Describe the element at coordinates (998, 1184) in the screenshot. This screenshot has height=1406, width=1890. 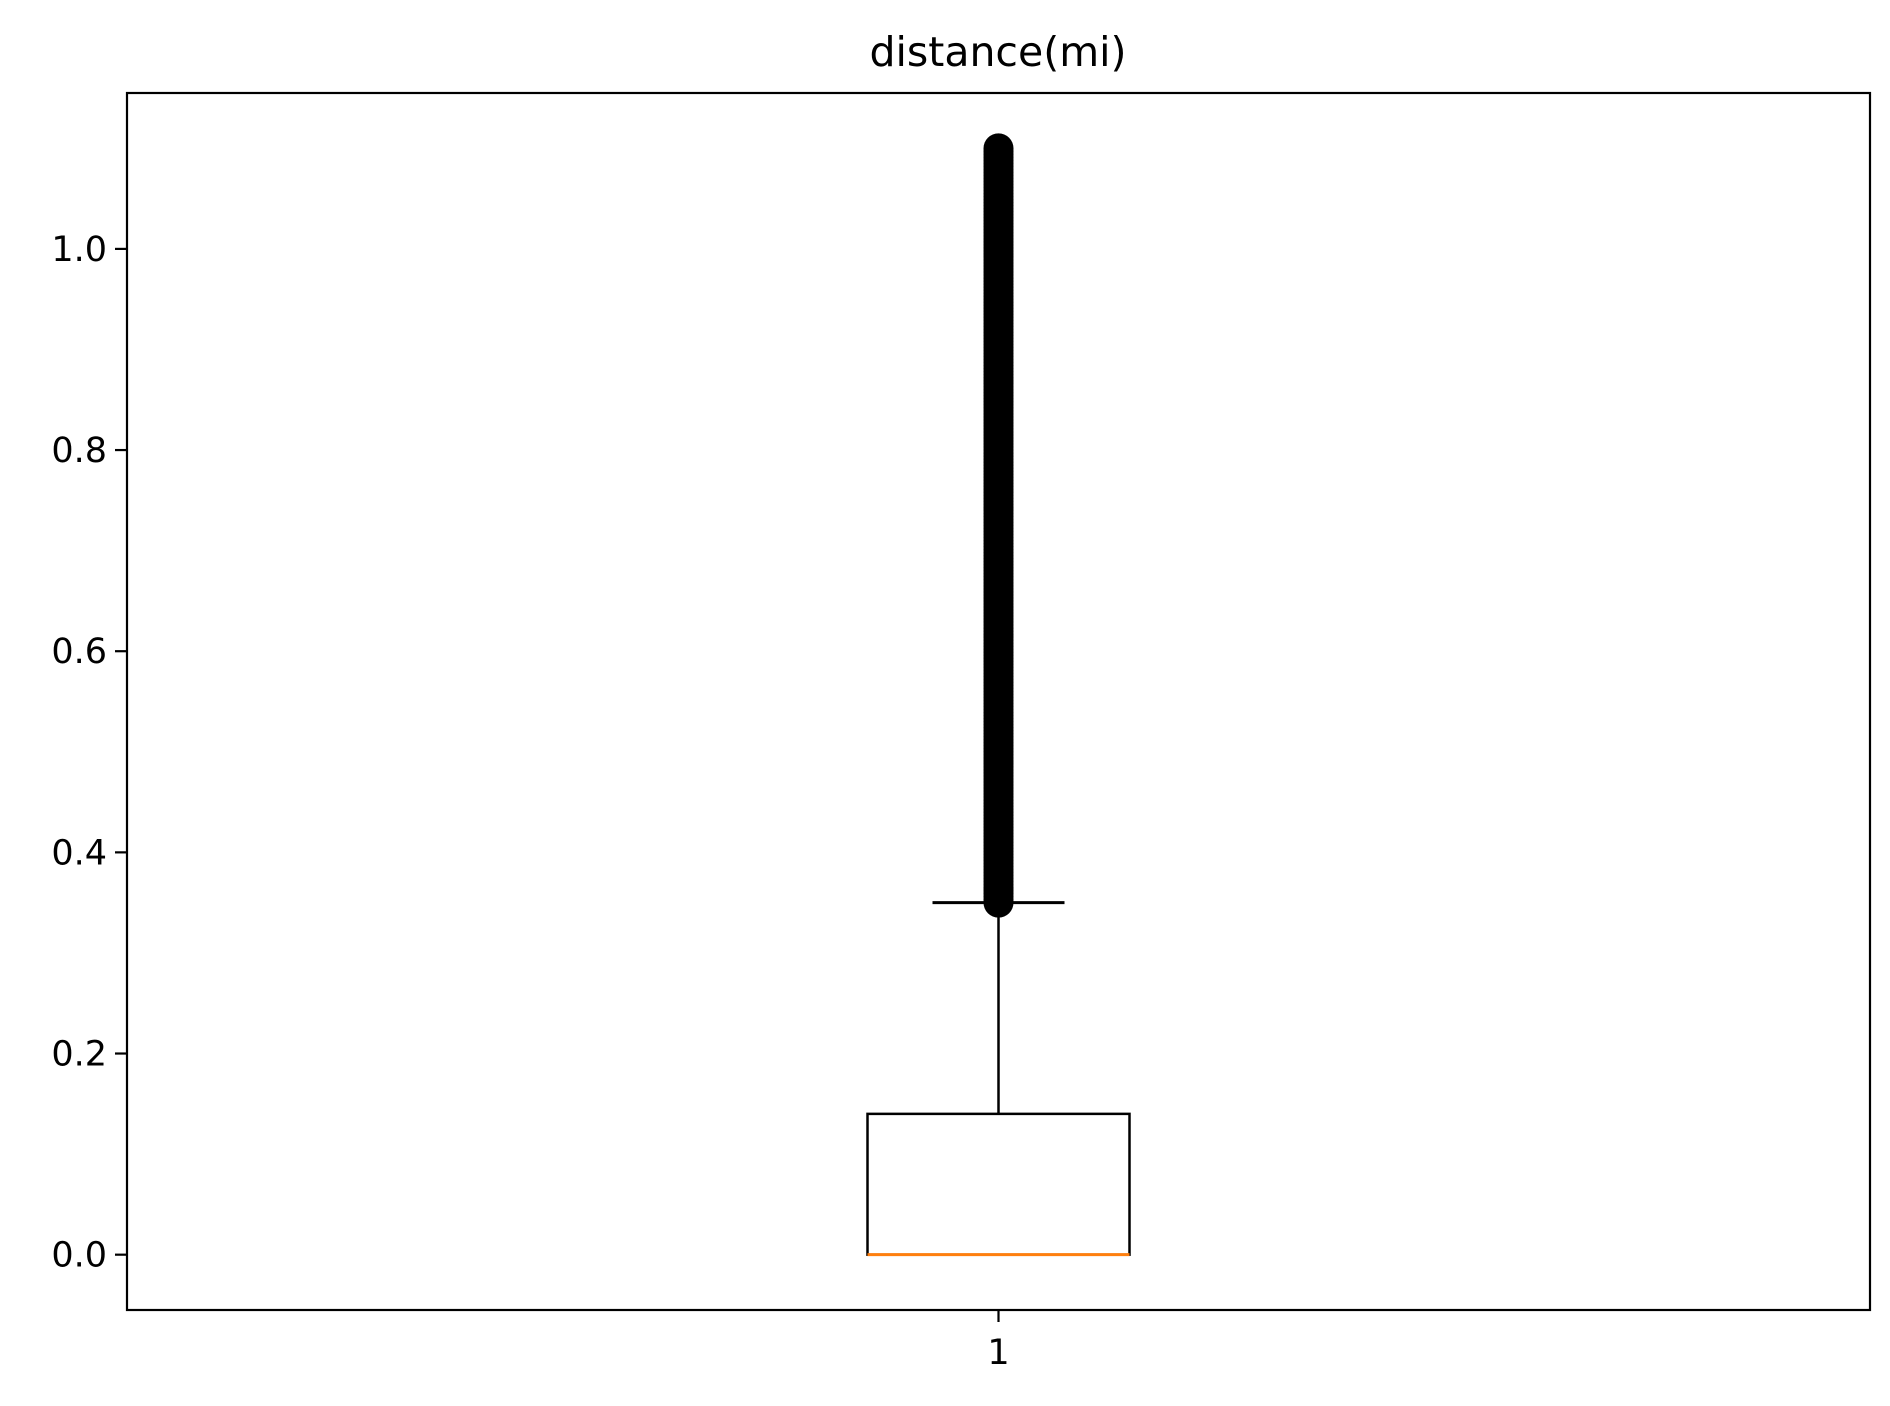
I see `box-iqr` at that location.